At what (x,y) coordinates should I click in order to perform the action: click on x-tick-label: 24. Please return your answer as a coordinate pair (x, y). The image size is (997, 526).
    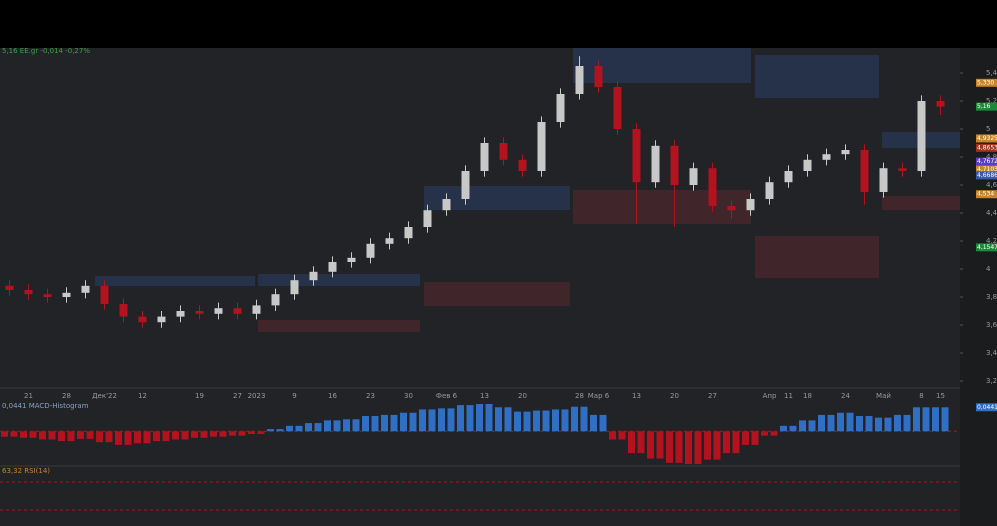
    Looking at the image, I should click on (845, 396).